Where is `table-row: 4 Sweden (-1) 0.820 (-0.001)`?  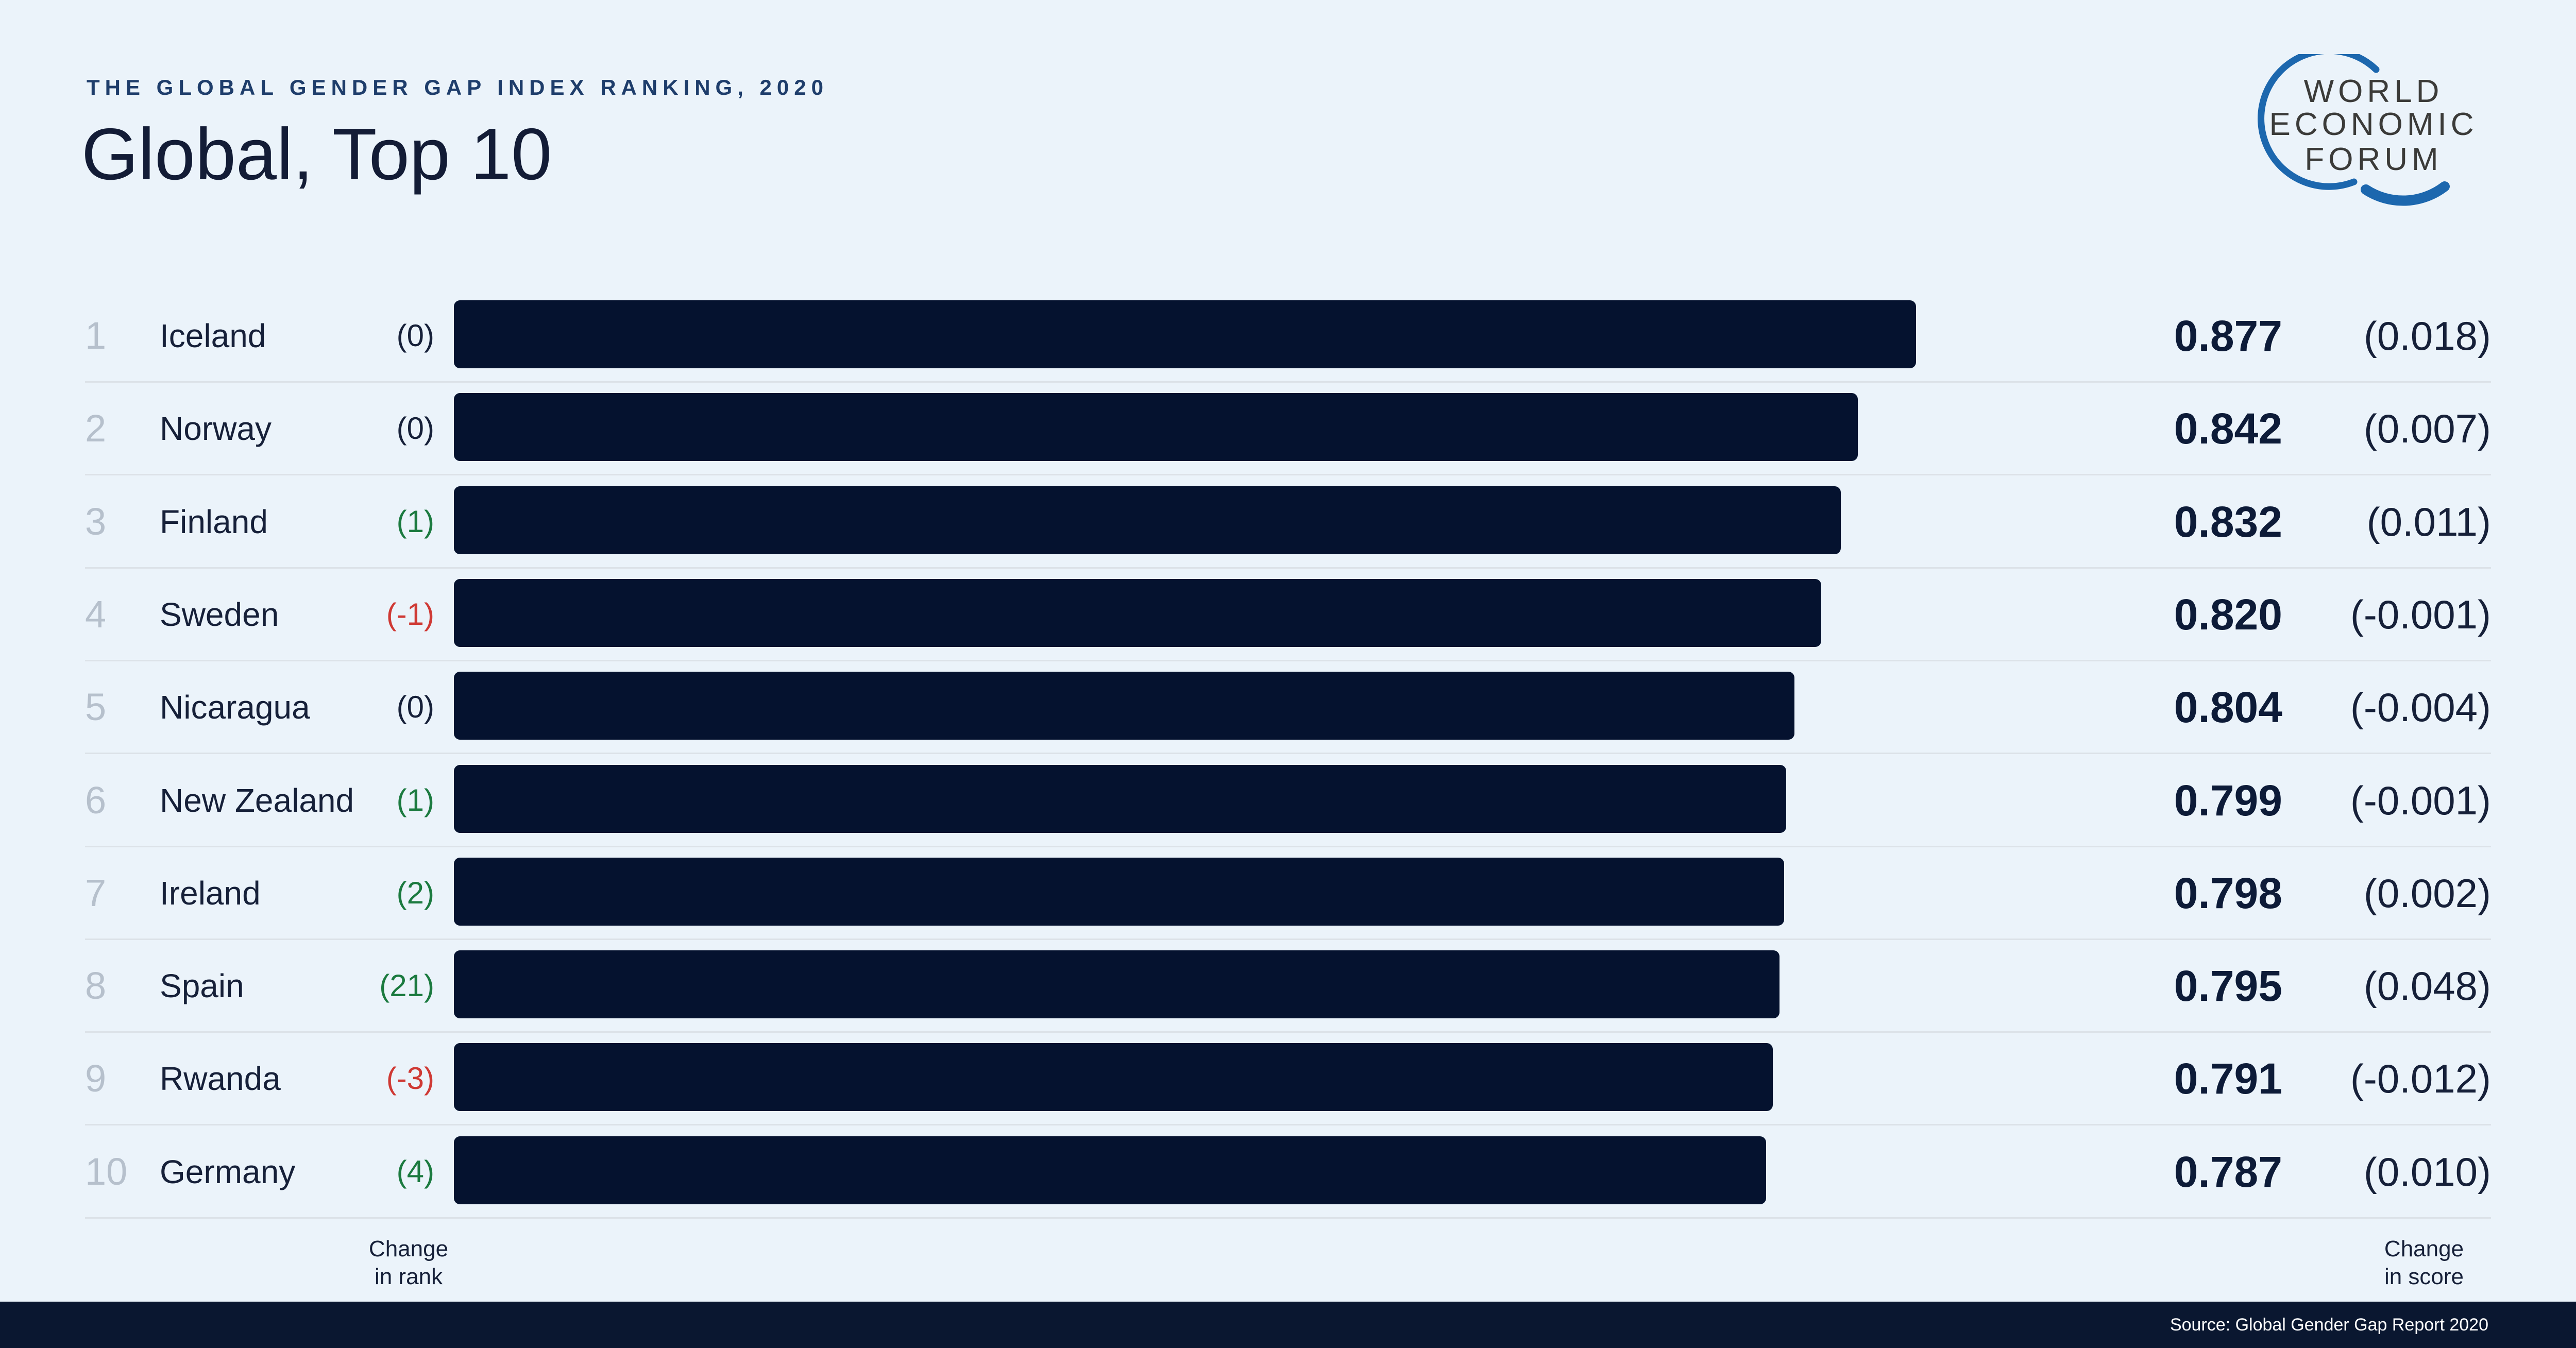 table-row: 4 Sweden (-1) 0.820 (-0.001) is located at coordinates (1288, 614).